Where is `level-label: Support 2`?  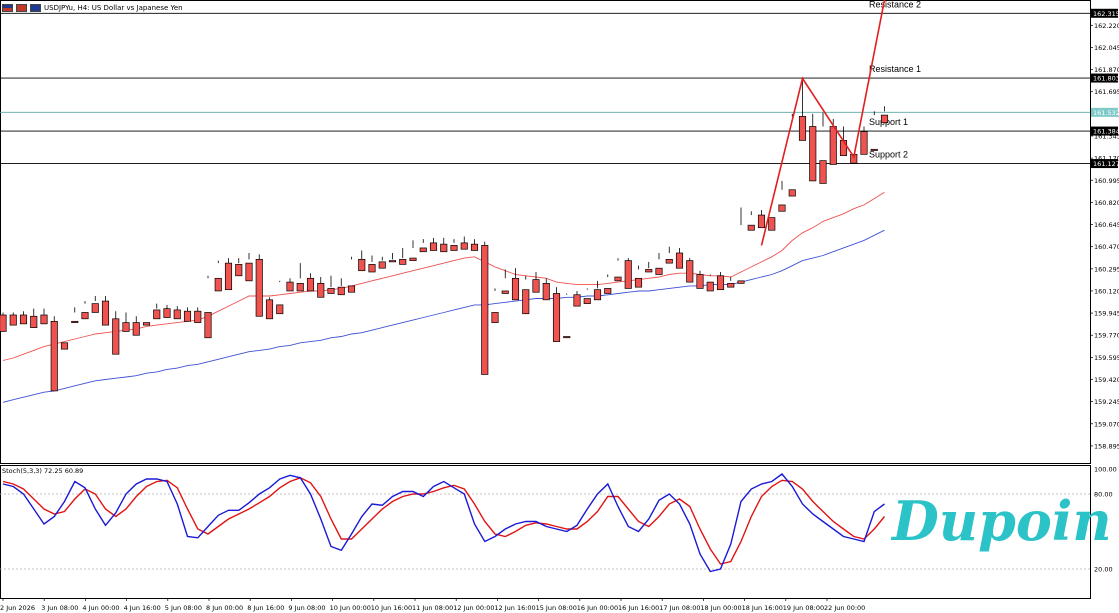 level-label: Support 2 is located at coordinates (888, 155).